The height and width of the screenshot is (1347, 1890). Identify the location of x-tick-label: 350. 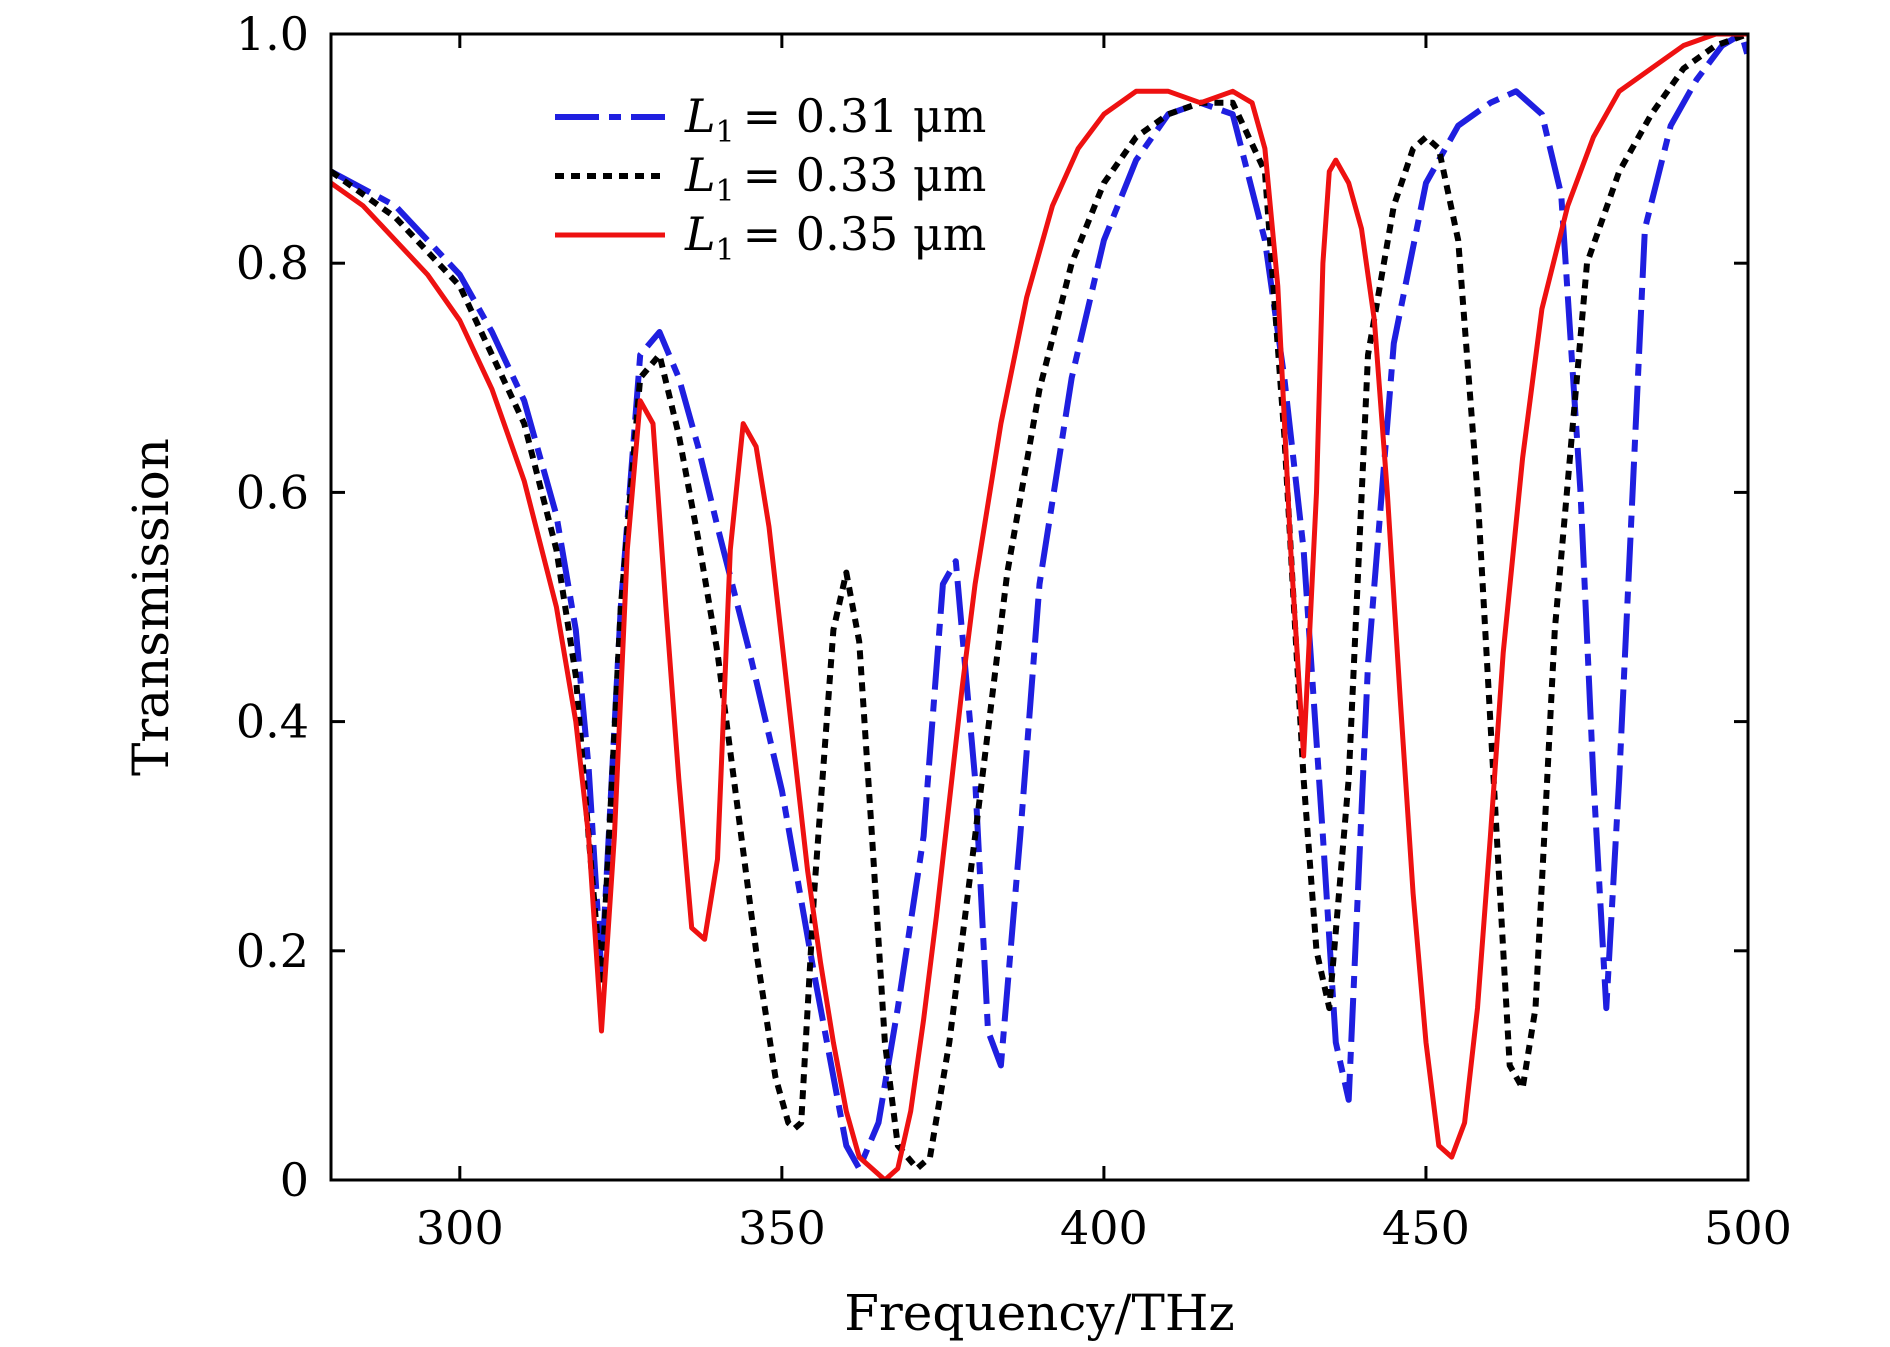
(782, 1228).